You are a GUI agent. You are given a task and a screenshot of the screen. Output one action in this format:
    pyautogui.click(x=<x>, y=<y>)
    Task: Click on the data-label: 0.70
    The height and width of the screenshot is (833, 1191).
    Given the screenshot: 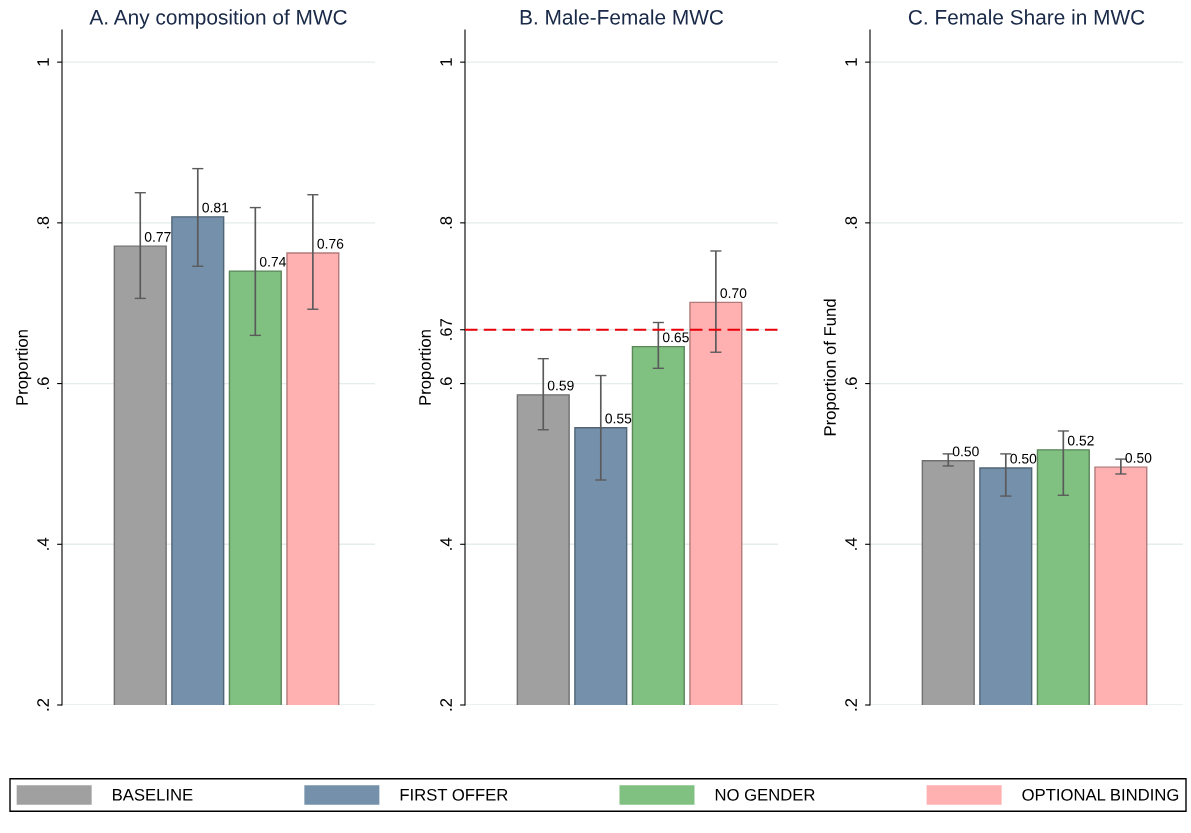 What is the action you would take?
    pyautogui.click(x=733, y=293)
    